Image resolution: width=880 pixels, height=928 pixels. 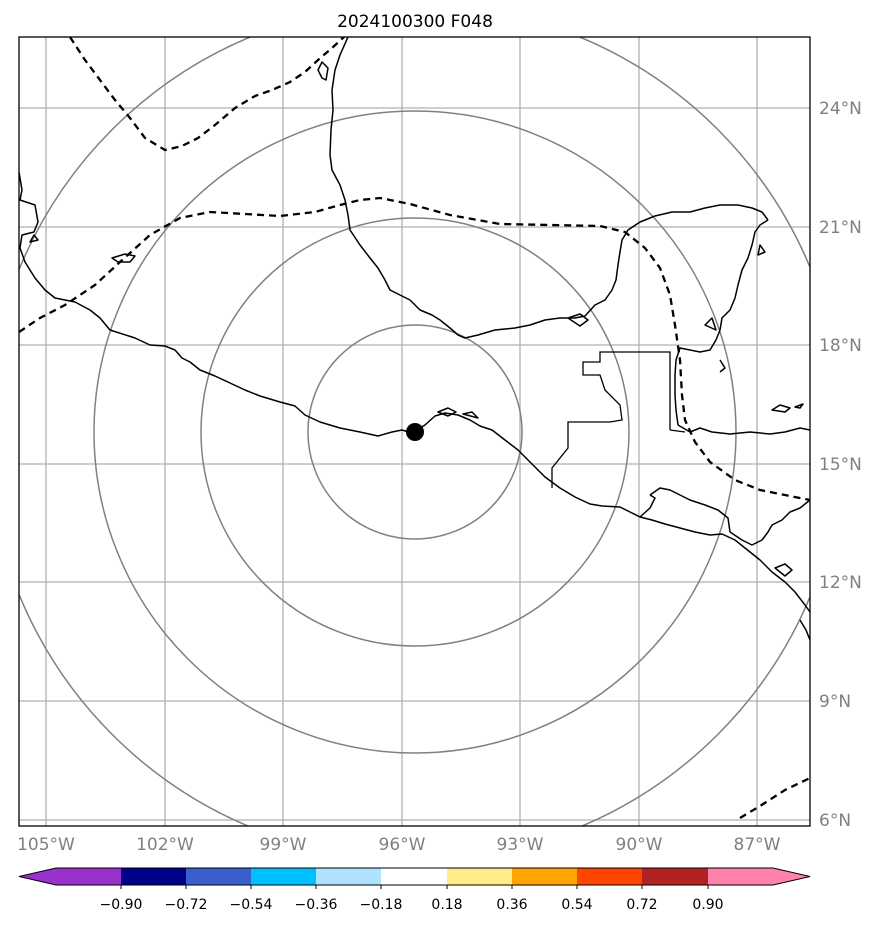 I want to click on coast-fragment-se, so click(x=804, y=630).